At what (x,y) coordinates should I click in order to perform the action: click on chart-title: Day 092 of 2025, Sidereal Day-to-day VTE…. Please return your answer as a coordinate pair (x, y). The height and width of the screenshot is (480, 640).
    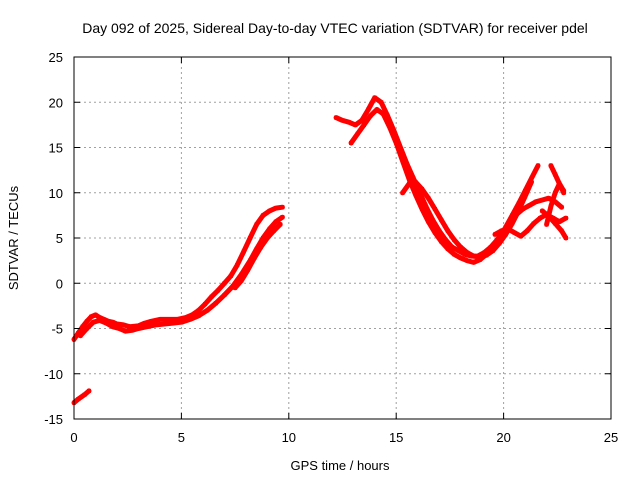
    Looking at the image, I should click on (335, 28).